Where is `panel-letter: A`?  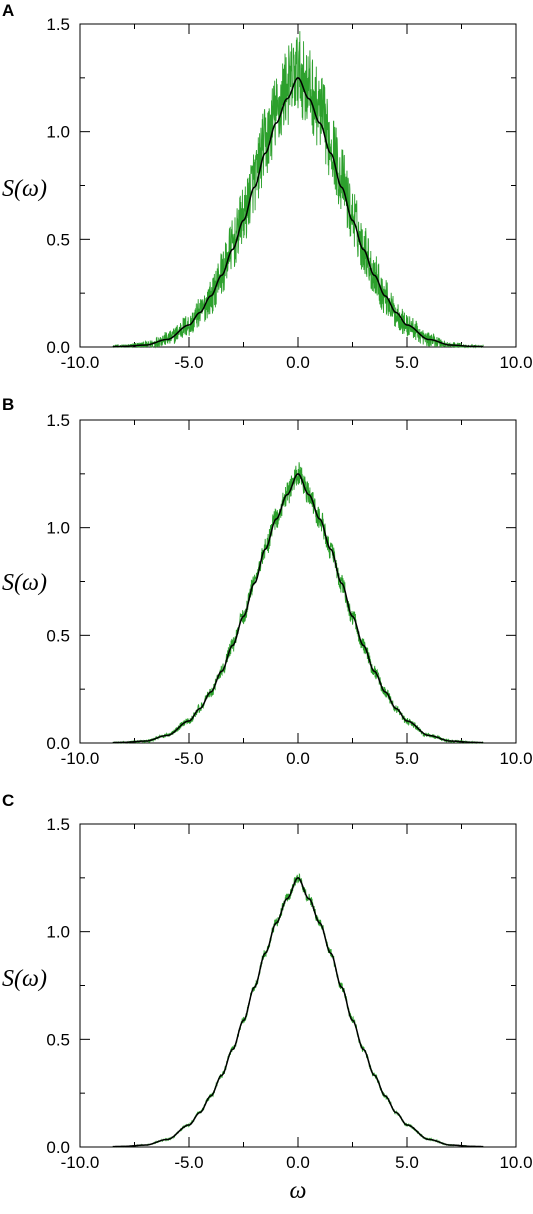
panel-letter: A is located at coordinates (8, 10).